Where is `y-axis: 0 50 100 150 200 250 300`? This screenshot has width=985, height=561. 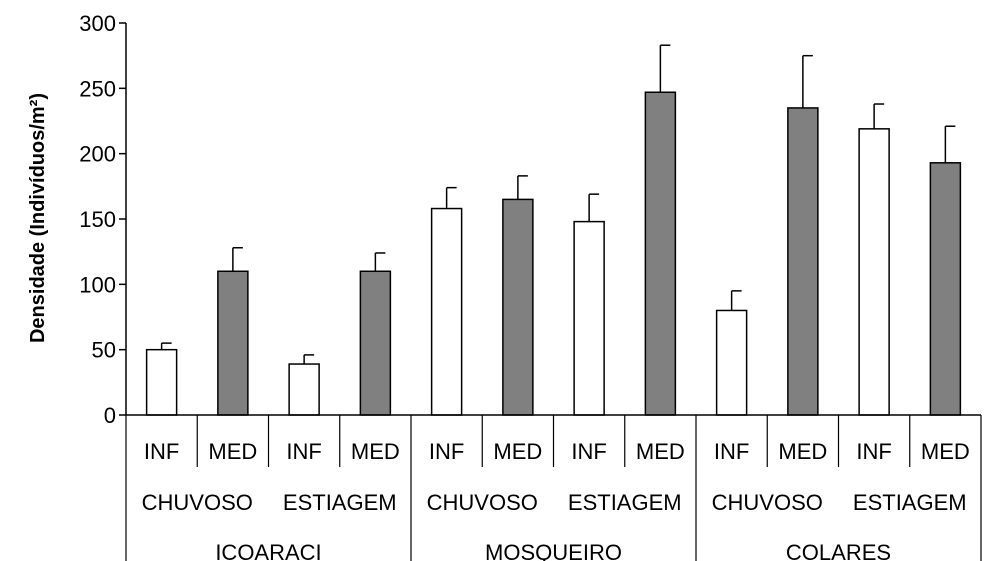
y-axis: 0 50 100 150 200 250 300 is located at coordinates (103, 219).